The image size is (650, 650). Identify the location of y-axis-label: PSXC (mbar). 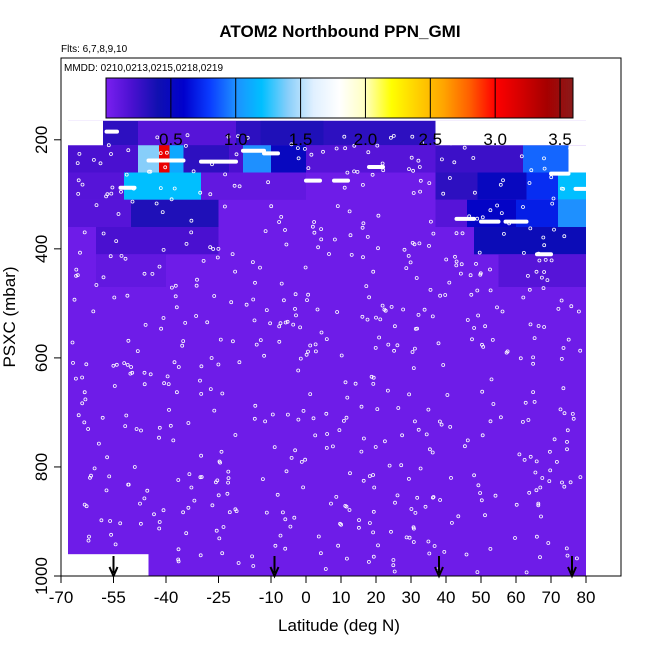
(9, 316).